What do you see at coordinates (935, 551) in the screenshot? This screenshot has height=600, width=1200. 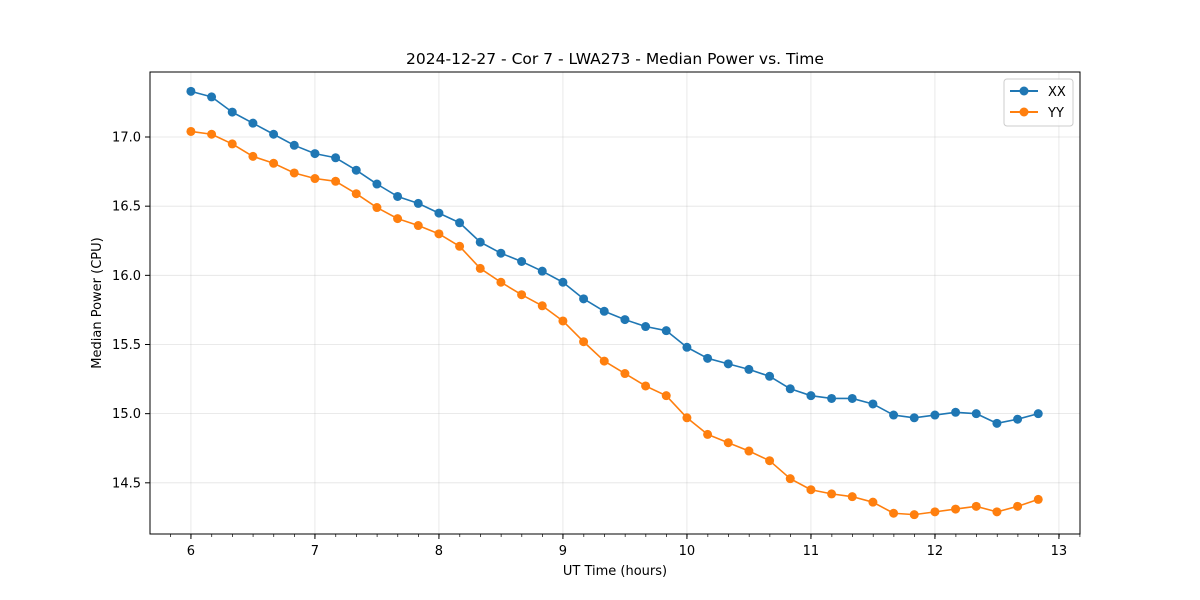 I see `x-tick-label: 12` at bounding box center [935, 551].